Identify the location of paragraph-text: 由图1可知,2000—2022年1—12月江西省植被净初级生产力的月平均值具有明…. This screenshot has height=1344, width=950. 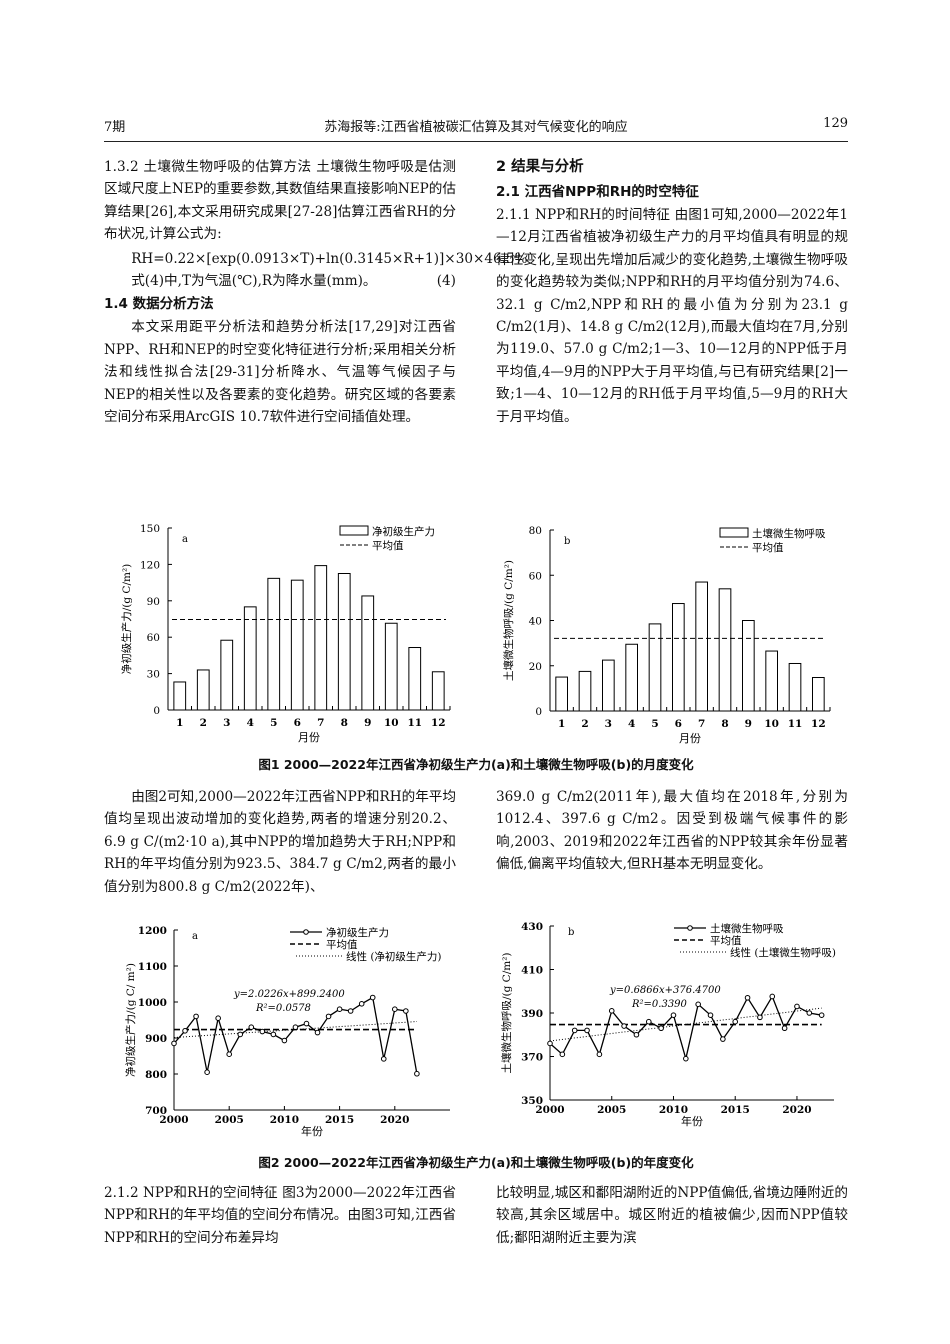
(672, 316).